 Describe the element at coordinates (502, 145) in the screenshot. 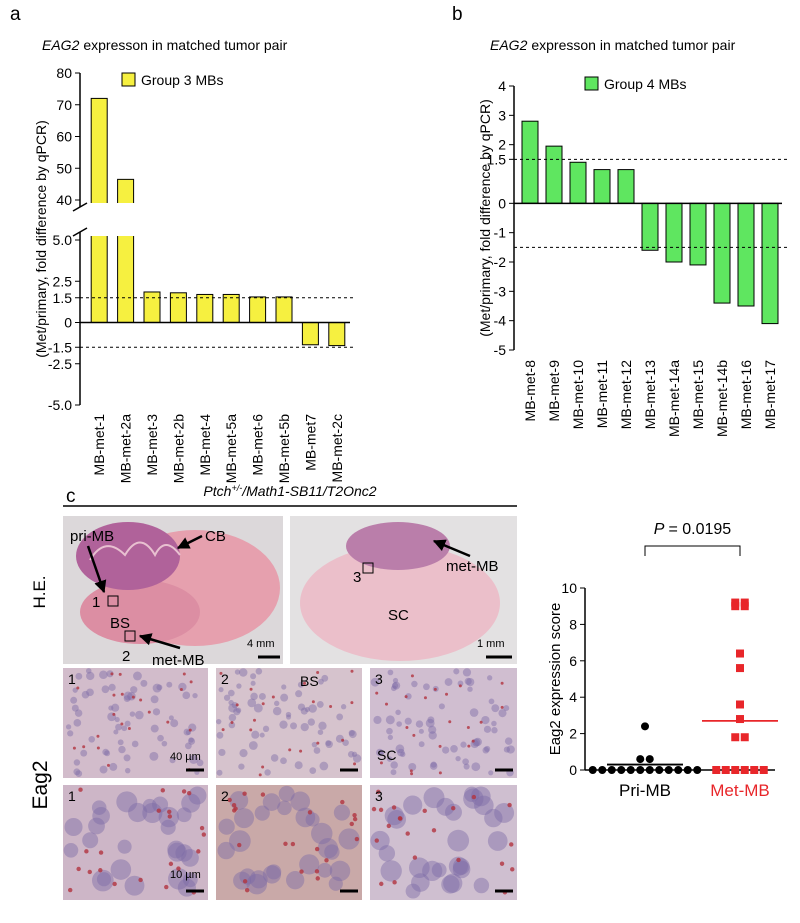

I see `y-tick-label: 2` at that location.